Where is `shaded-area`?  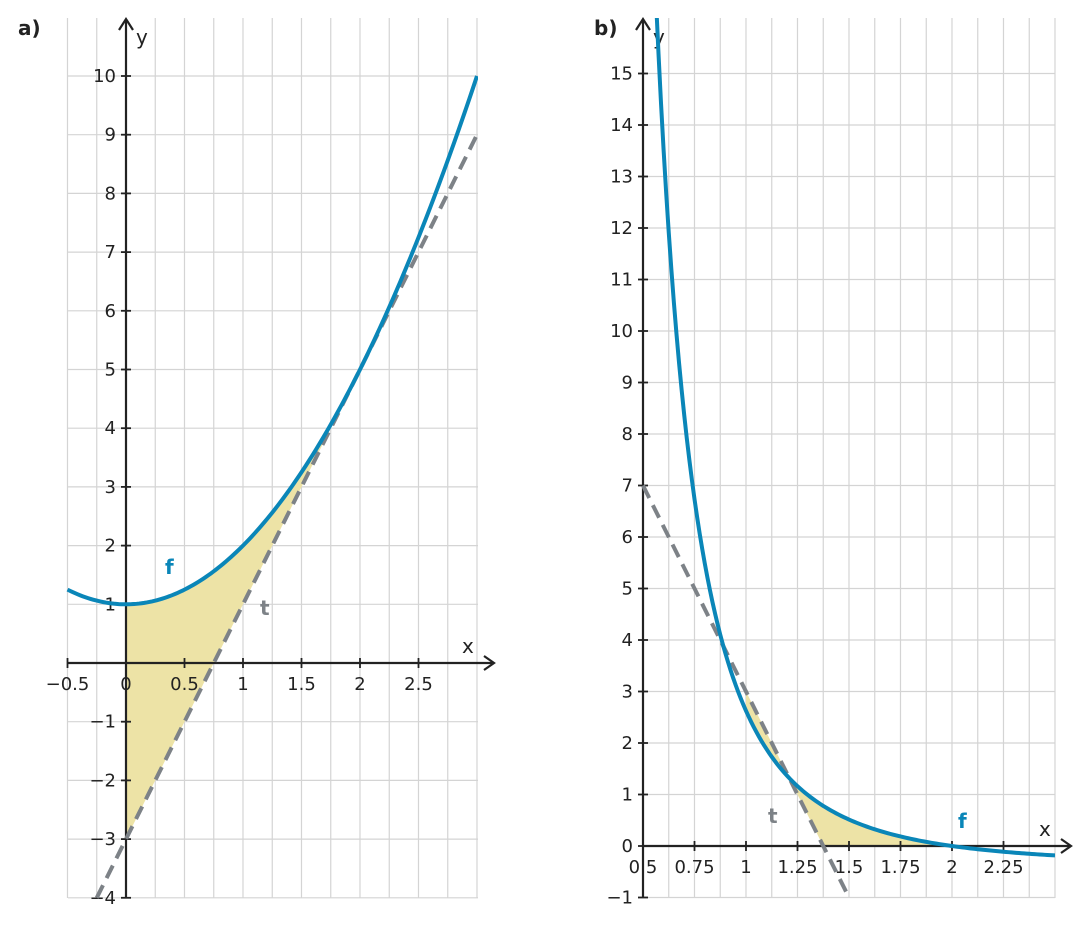
shaded-area is located at coordinates (243, 604).